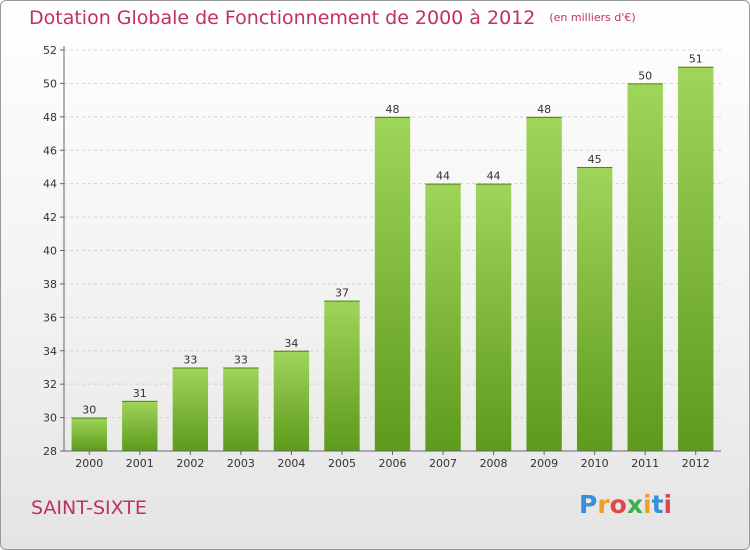  Describe the element at coordinates (645, 267) in the screenshot. I see `bar-2011` at that location.